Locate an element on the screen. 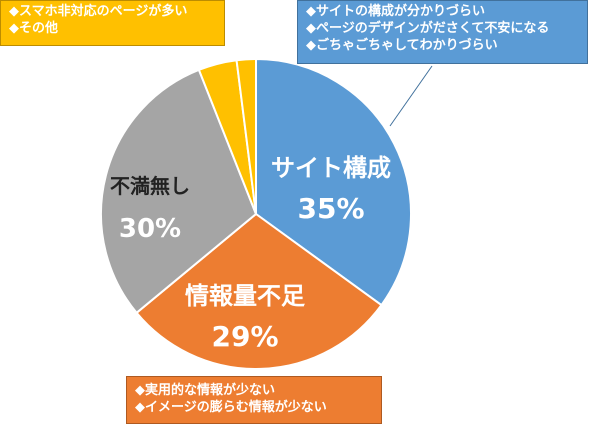 The image size is (600, 436). slice-value-0: 35% is located at coordinates (330, 208).